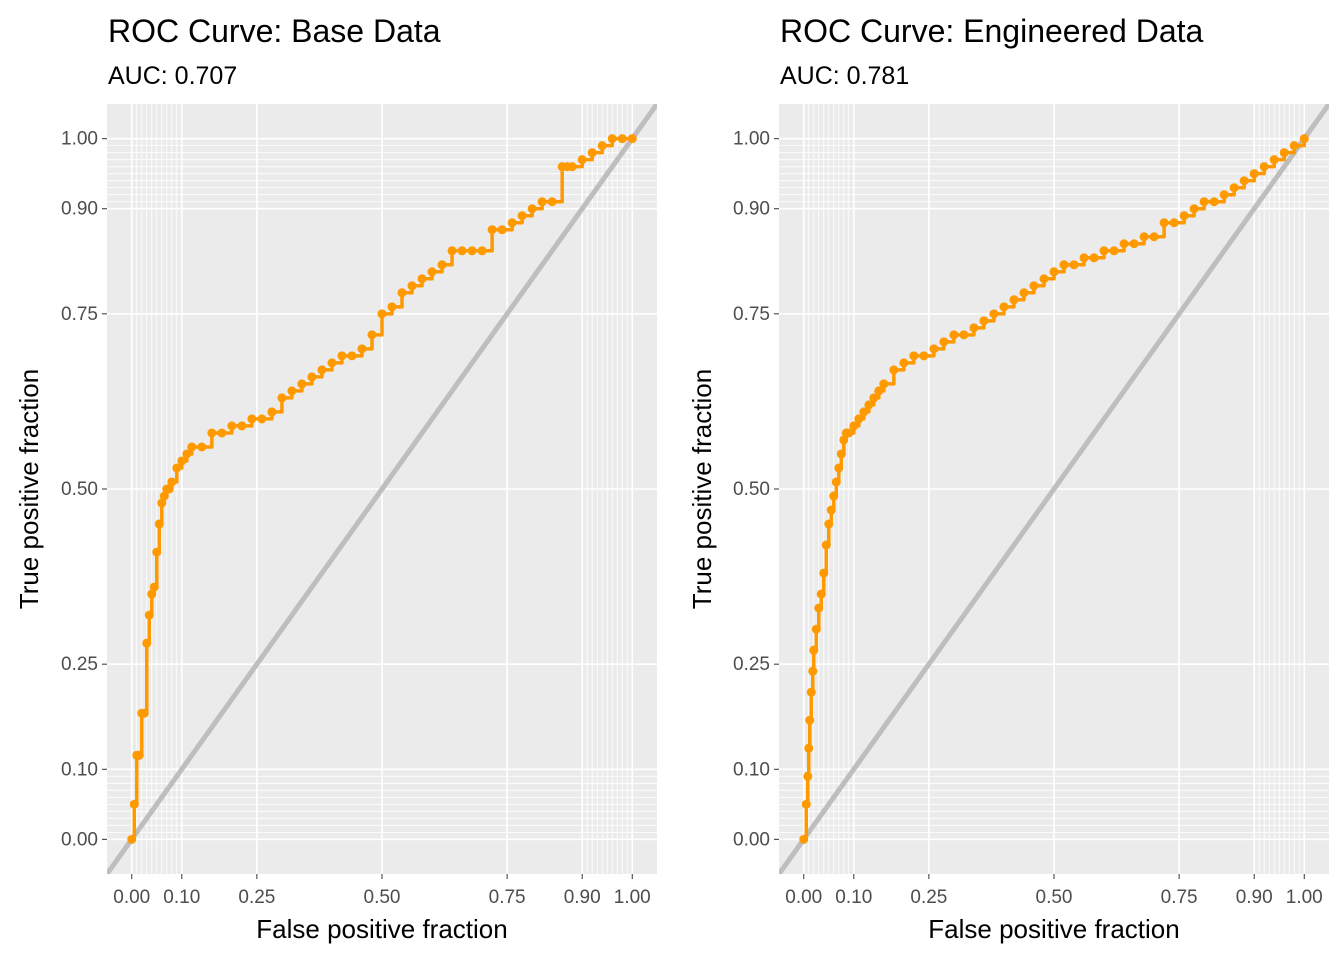  I want to click on y-axis-title: True positive fraction, so click(29, 489).